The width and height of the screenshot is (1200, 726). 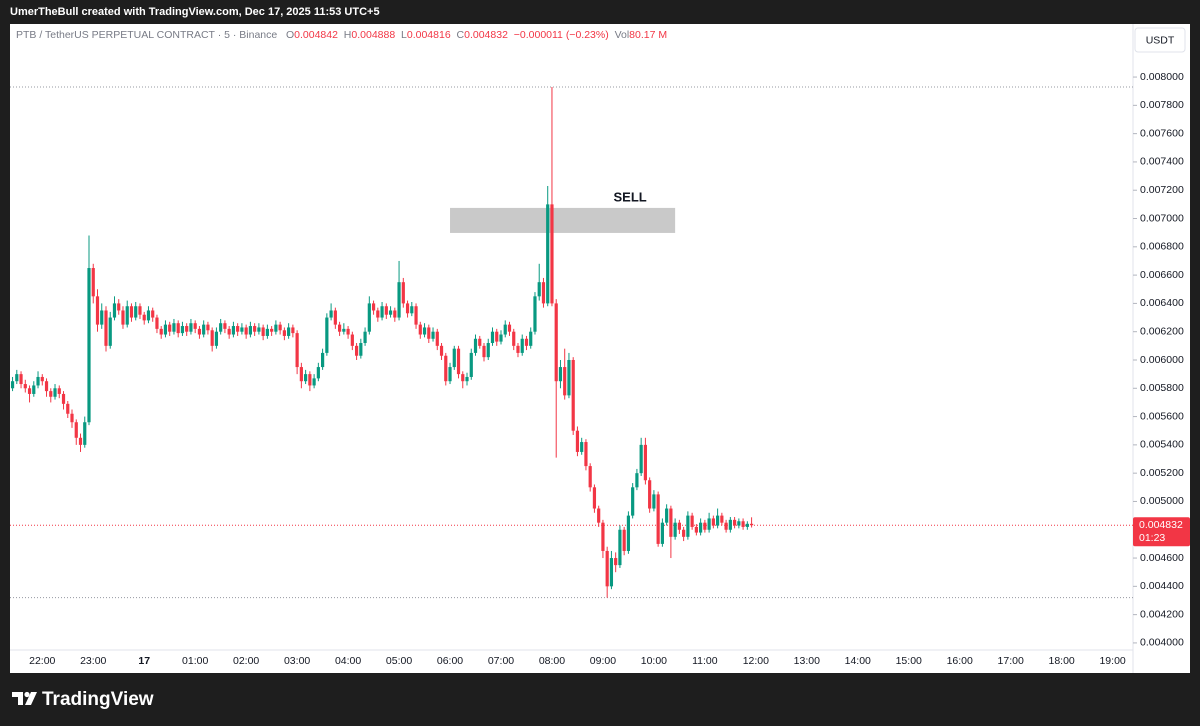 I want to click on sell-zone, so click(x=563, y=220).